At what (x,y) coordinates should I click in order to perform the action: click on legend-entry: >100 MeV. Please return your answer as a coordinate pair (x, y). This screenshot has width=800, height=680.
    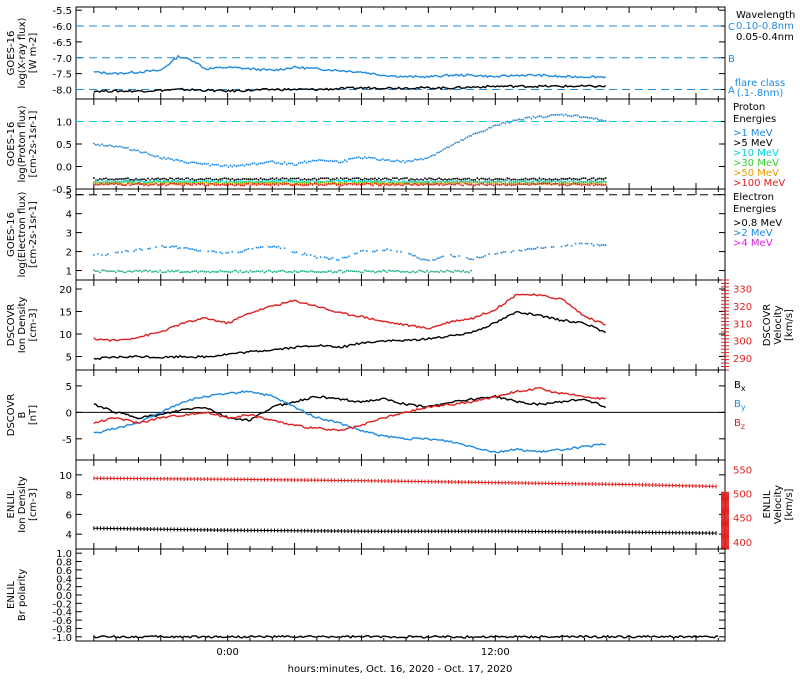
    Looking at the image, I should click on (759, 183).